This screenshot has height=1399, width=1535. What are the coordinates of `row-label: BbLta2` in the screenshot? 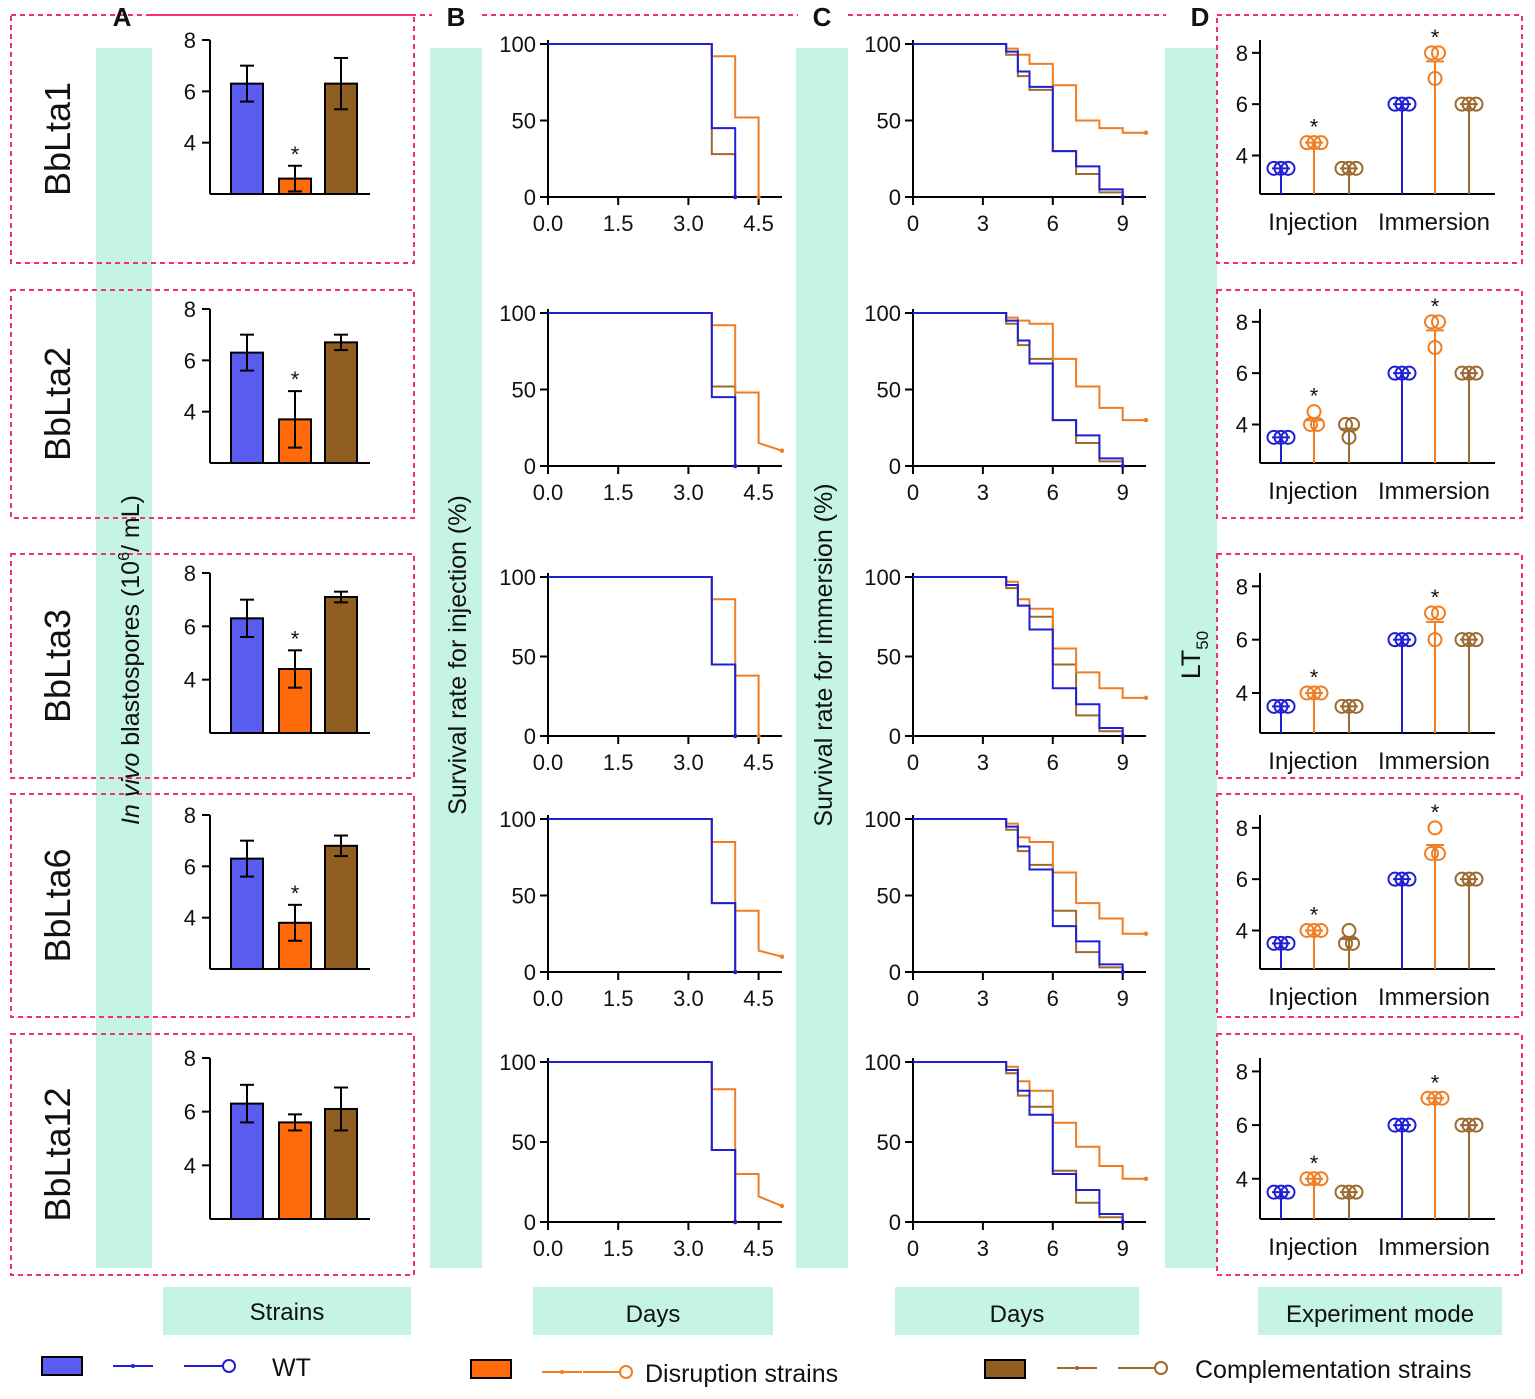 It's located at (57, 404).